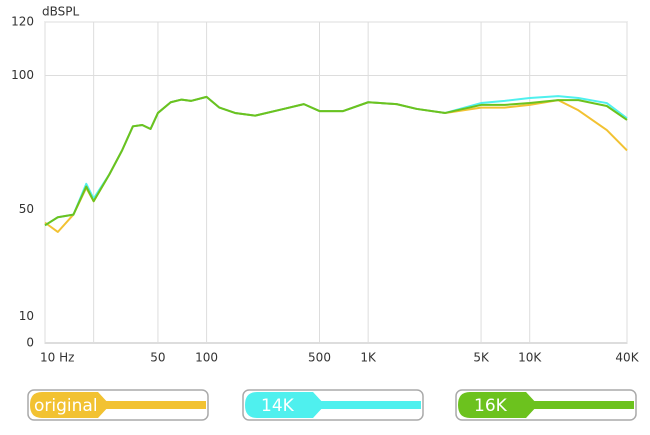 The image size is (650, 435). I want to click on y-tick-label: 50, so click(26, 209).